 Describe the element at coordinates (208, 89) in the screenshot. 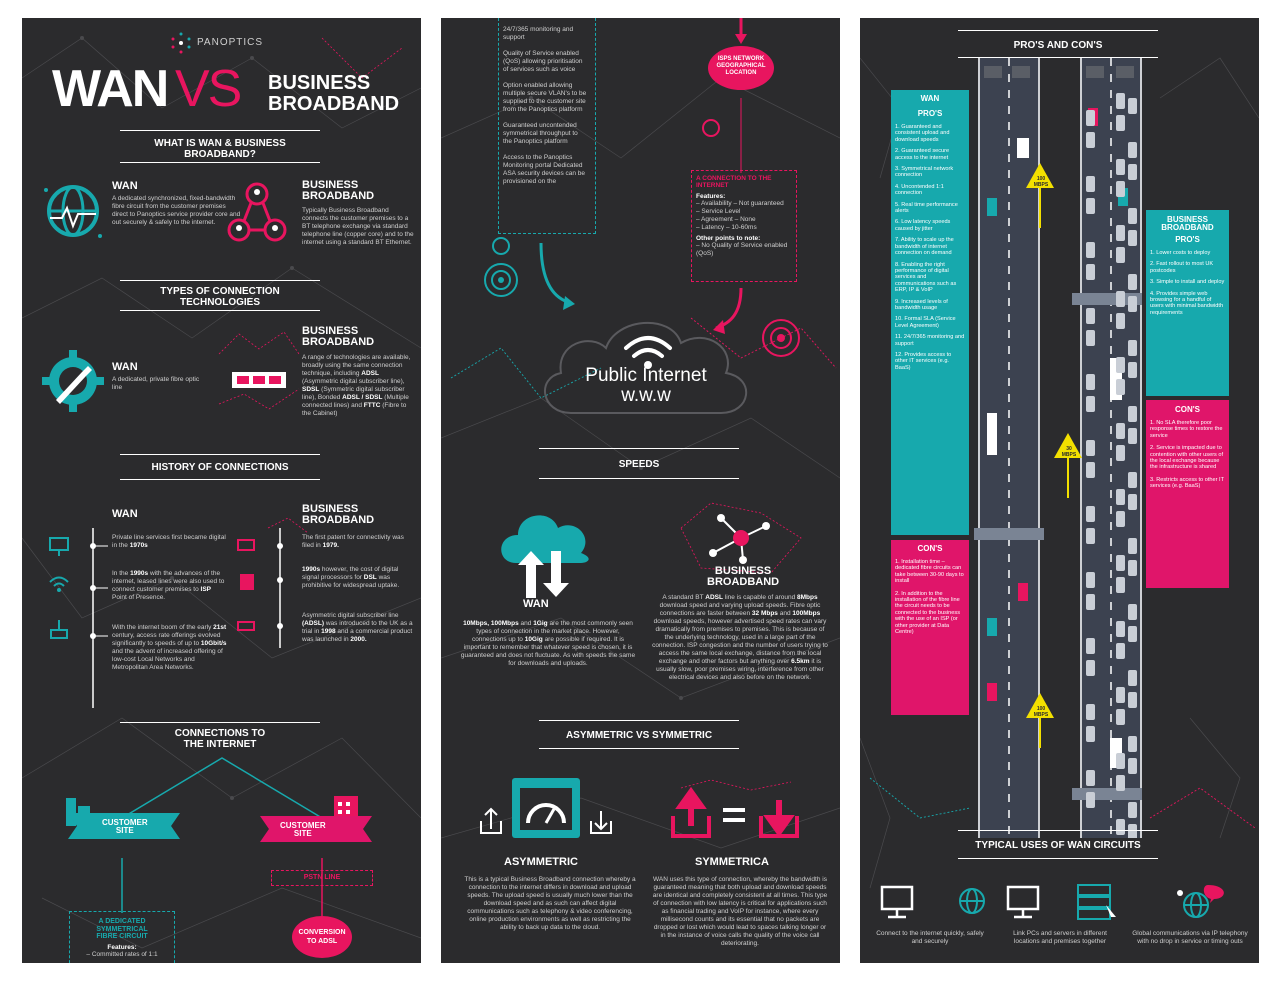

I see `title-vs: VS` at that location.